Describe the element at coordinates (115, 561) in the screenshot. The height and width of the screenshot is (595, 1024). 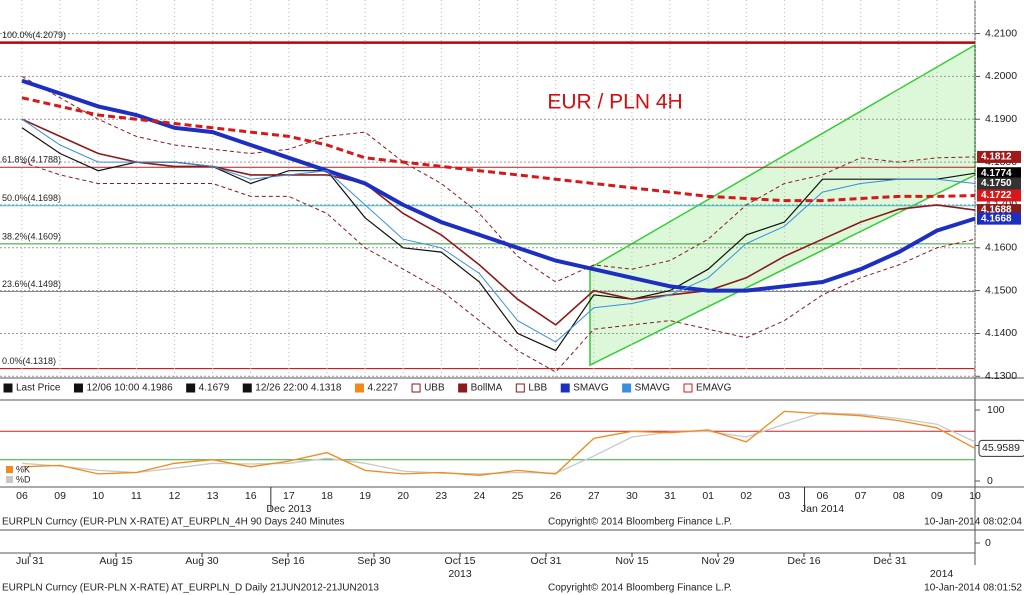
I see `x-tick-label: Aug 15` at that location.